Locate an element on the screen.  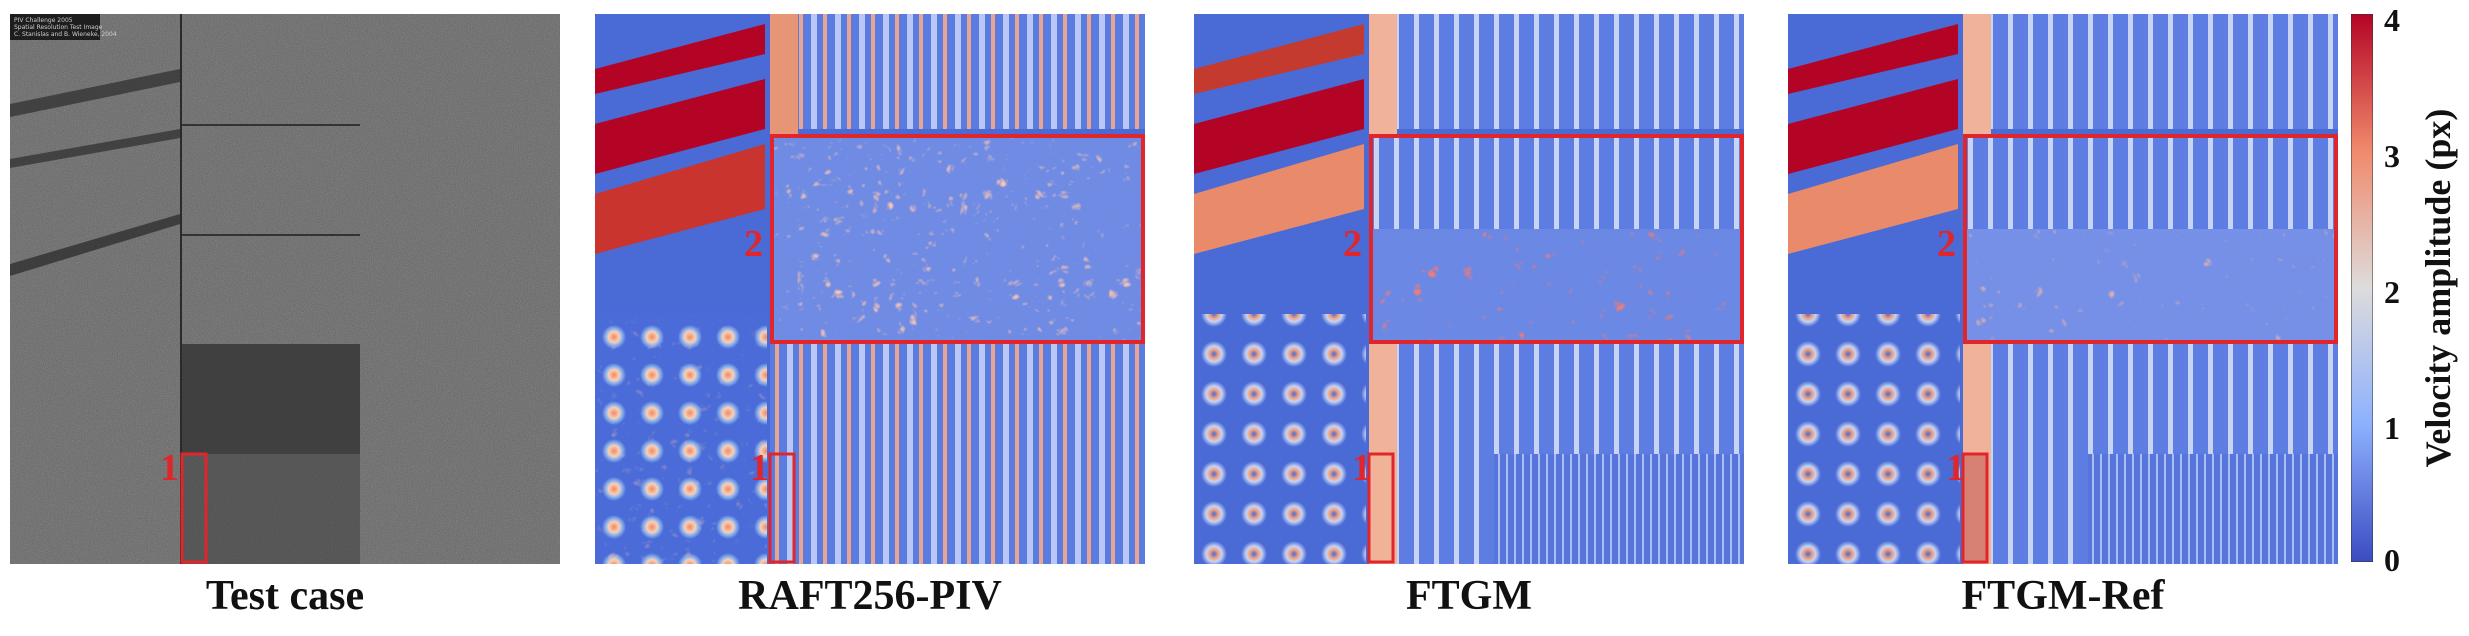
colorbar is located at coordinates (2362, 288).